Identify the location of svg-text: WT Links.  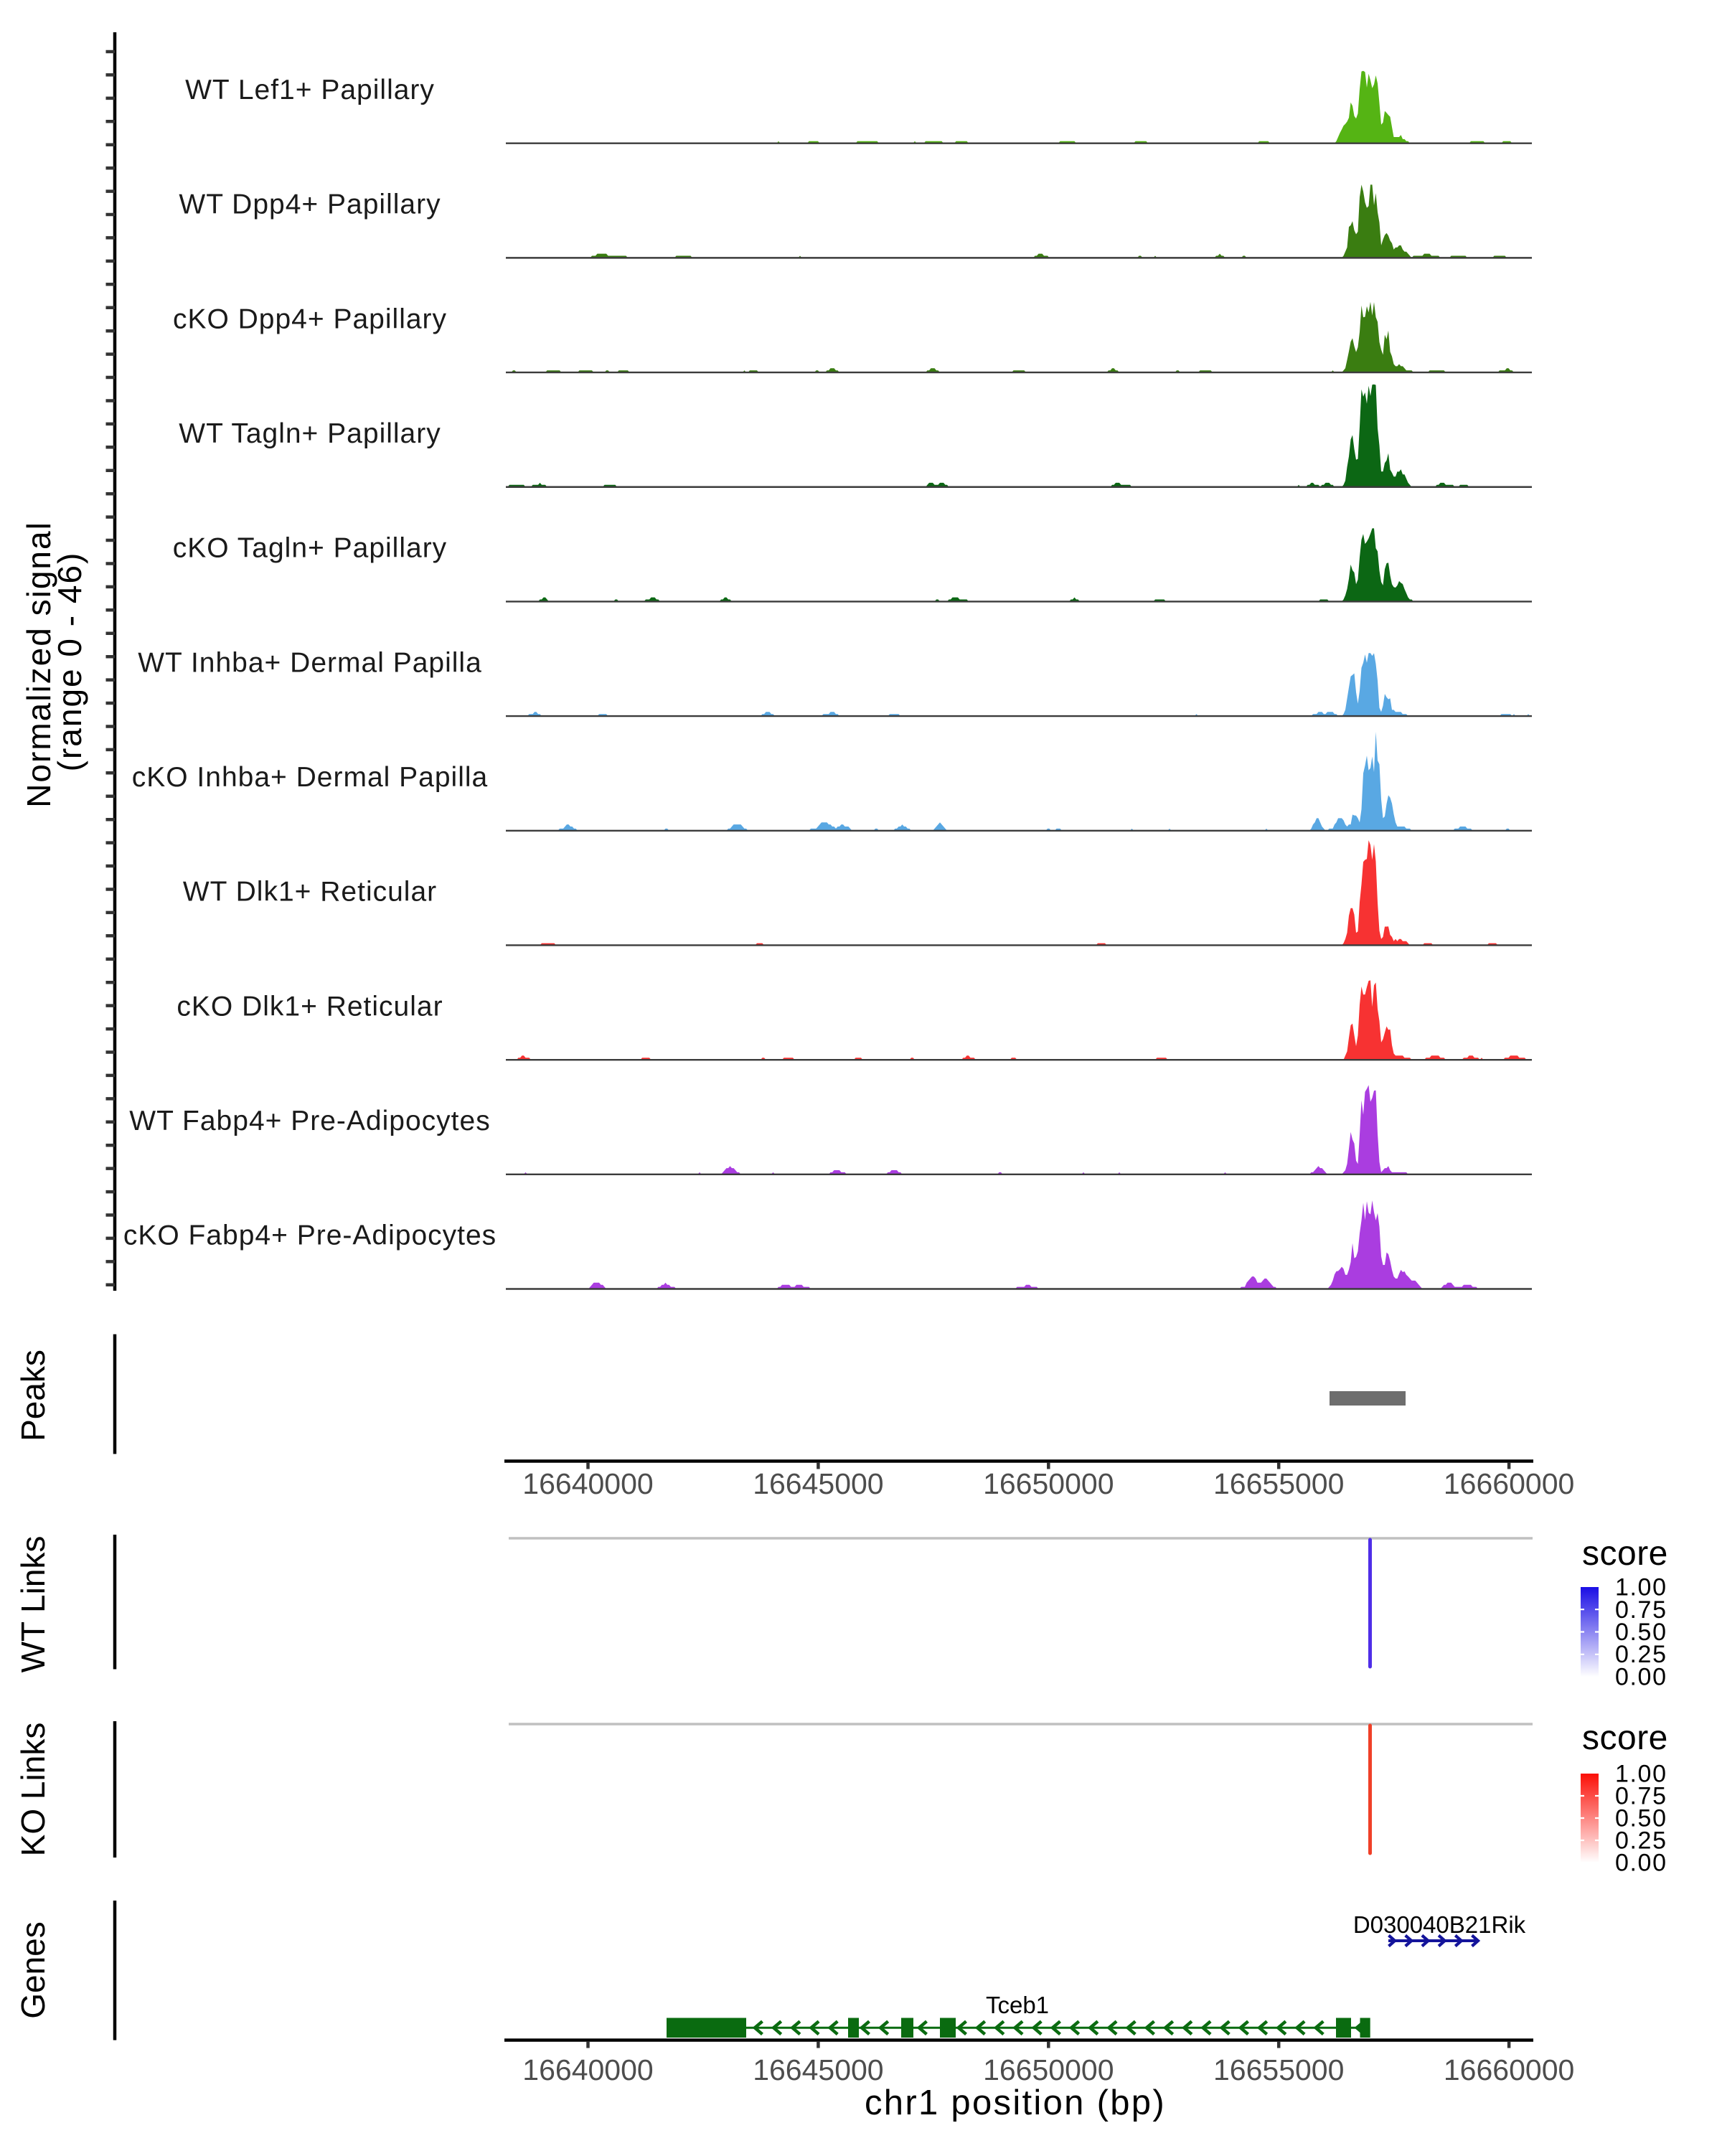
(33, 1605).